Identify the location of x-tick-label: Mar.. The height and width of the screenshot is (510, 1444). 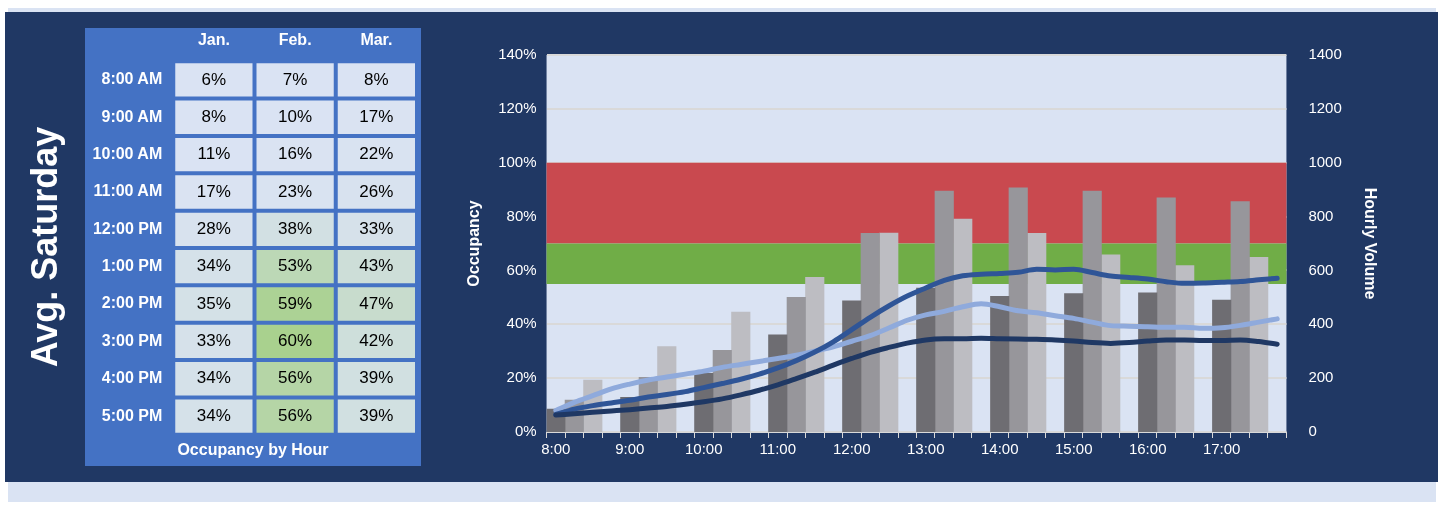
(376, 40).